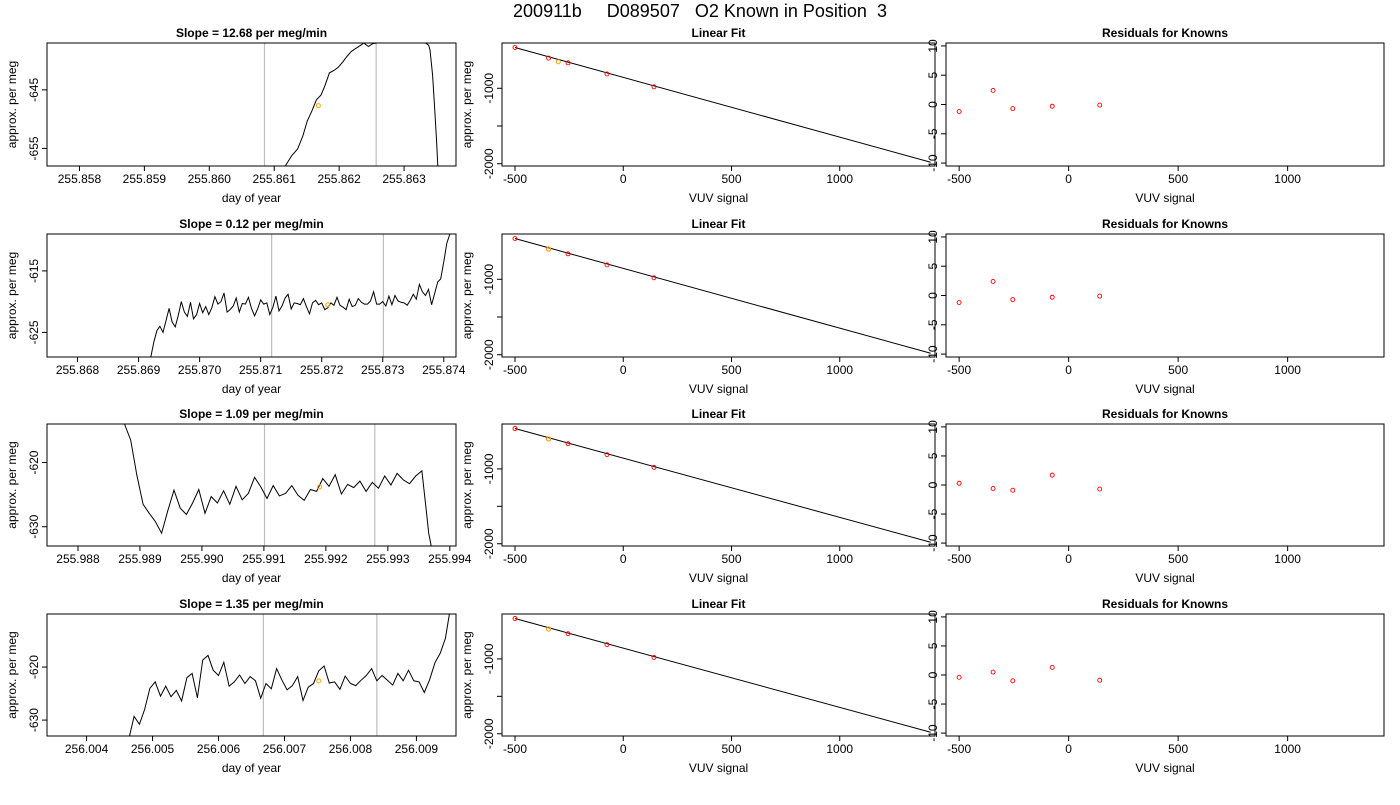  What do you see at coordinates (153, 749) in the screenshot?
I see `x-tick-label: 256.005` at bounding box center [153, 749].